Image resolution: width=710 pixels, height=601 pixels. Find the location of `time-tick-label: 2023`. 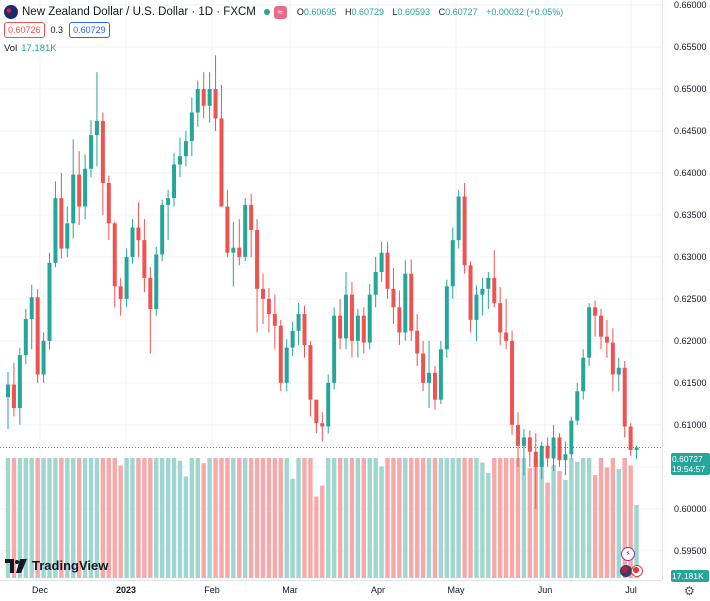

time-tick-label: 2023 is located at coordinates (126, 590).